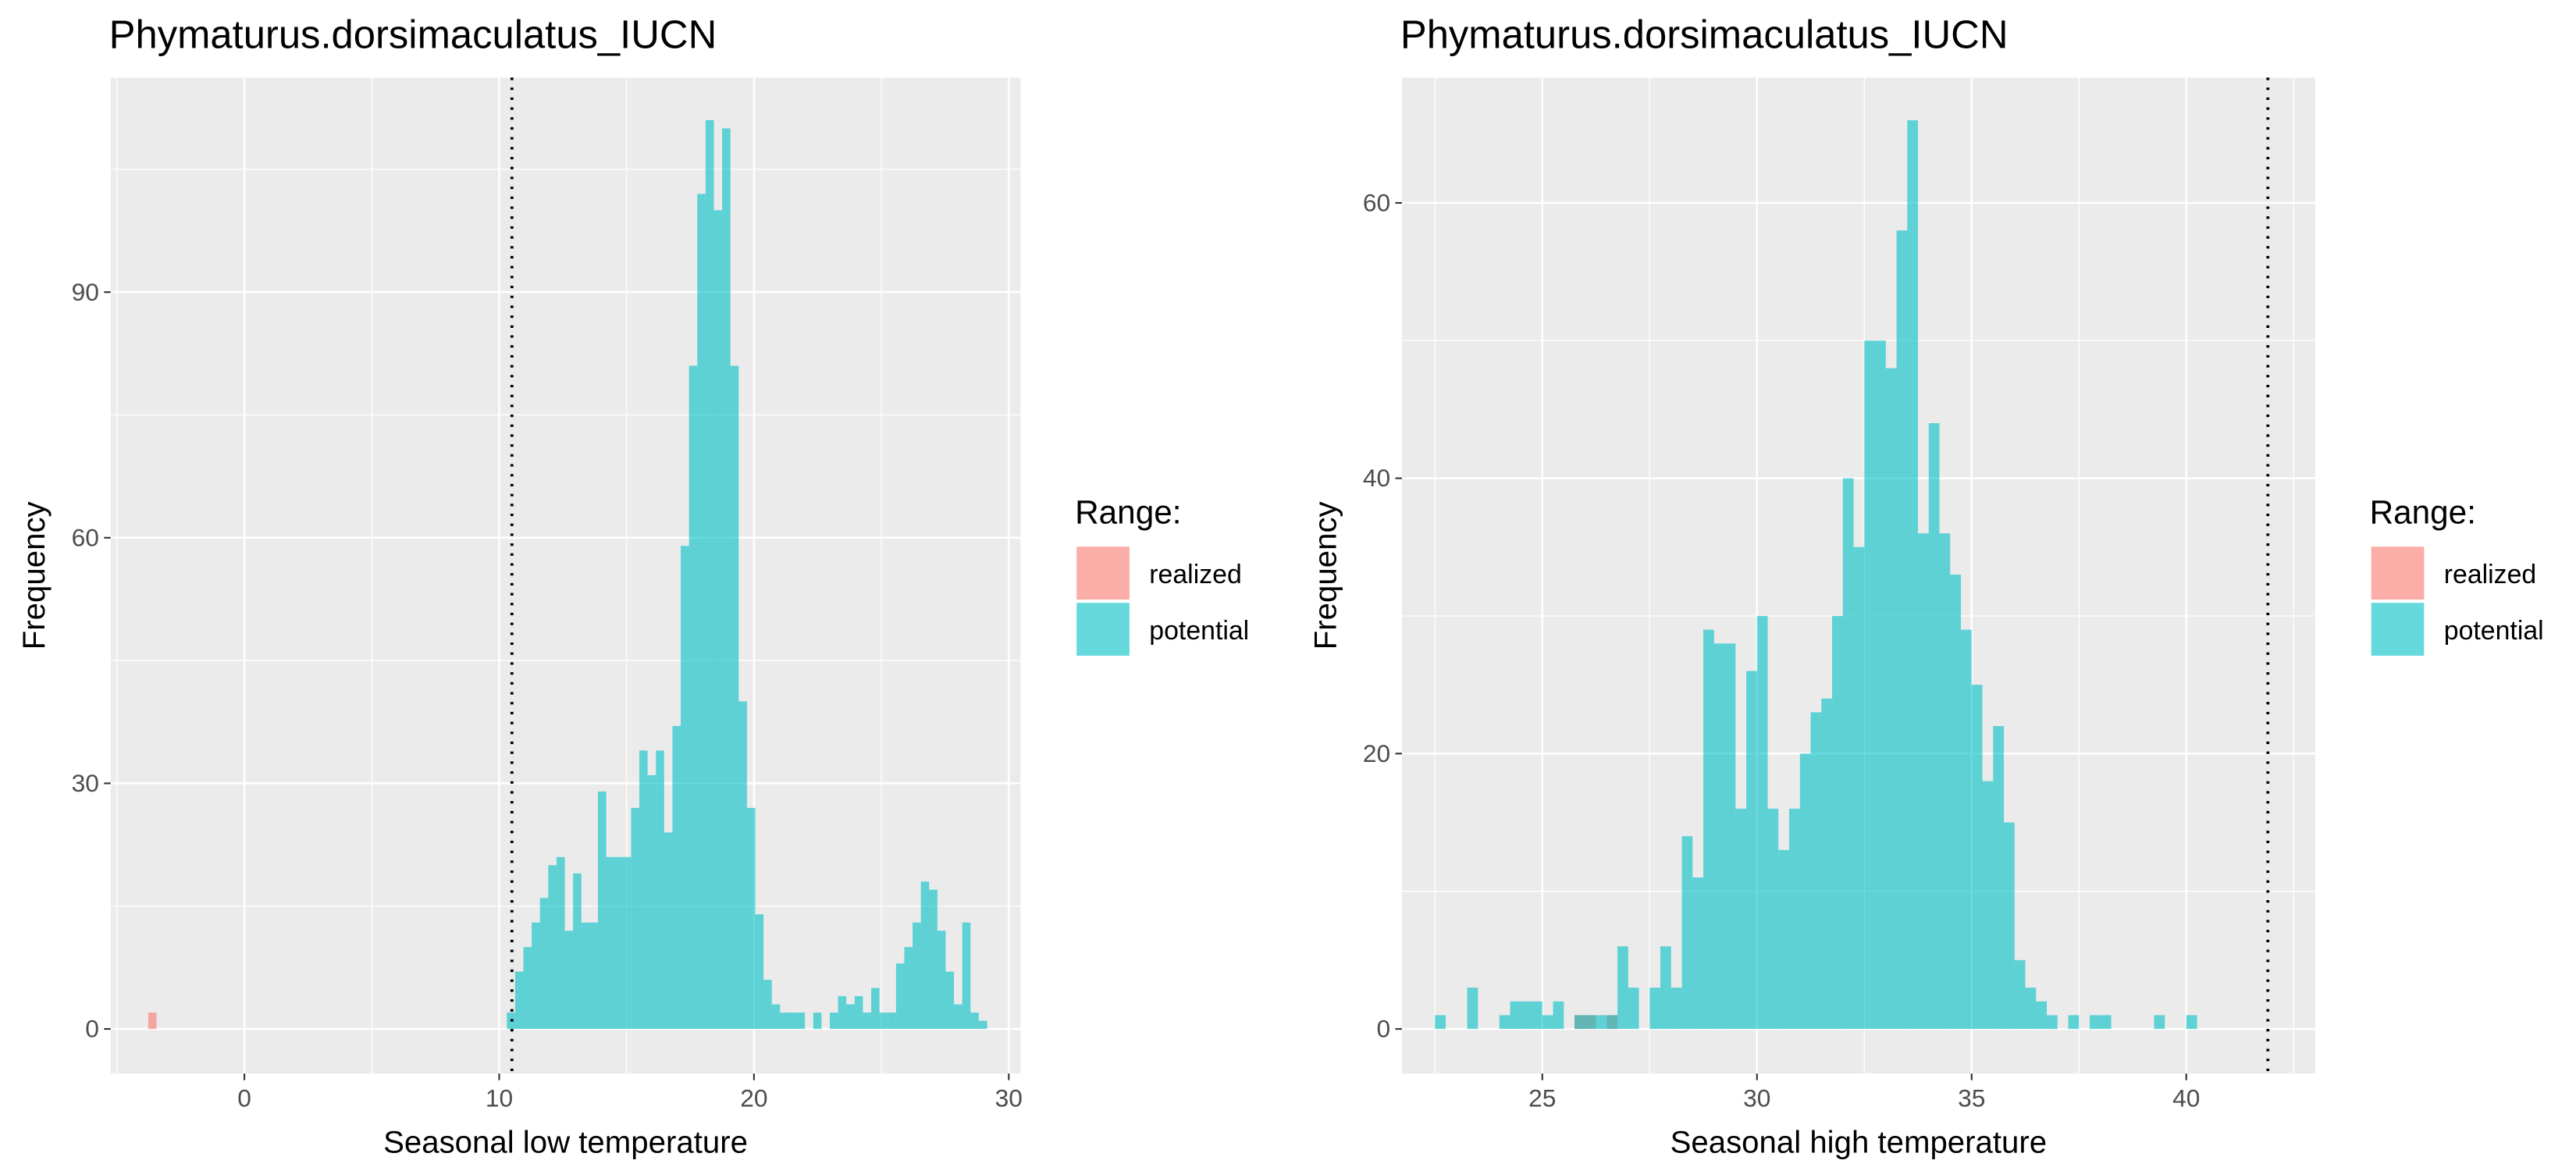 The height and width of the screenshot is (1171, 2576). Describe the element at coordinates (753, 1098) in the screenshot. I see `x-tick-label: 20` at that location.